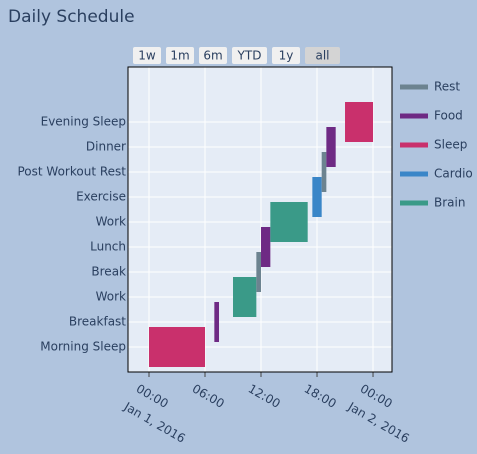 Image resolution: width=477 pixels, height=454 pixels. I want to click on range-button-label: all, so click(322, 56).